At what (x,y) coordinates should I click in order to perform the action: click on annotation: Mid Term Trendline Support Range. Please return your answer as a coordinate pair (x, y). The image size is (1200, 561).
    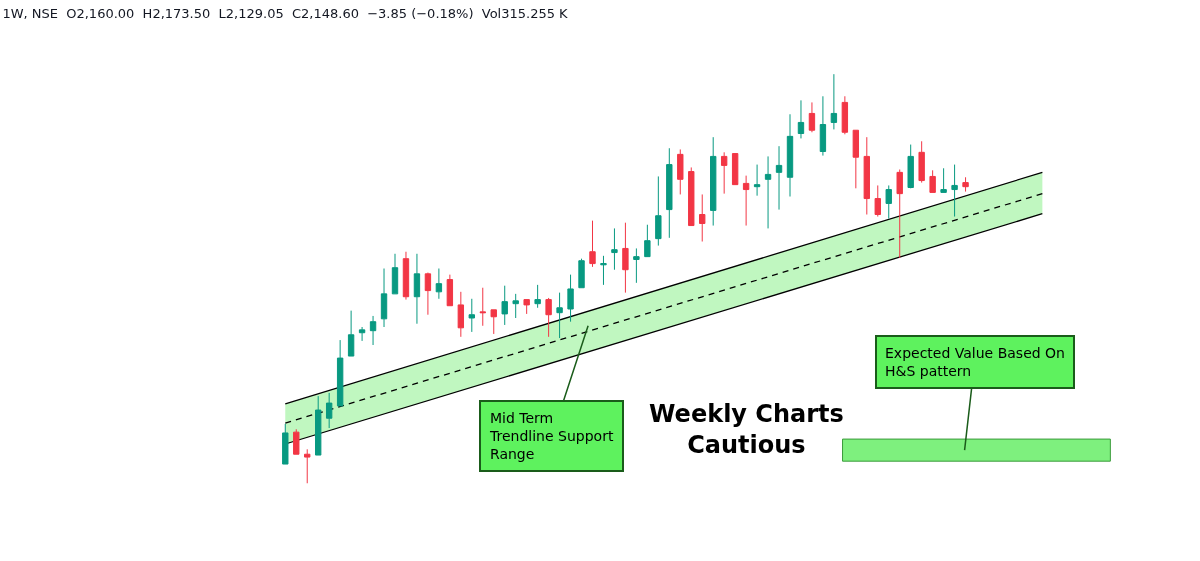
    Looking at the image, I should click on (551, 436).